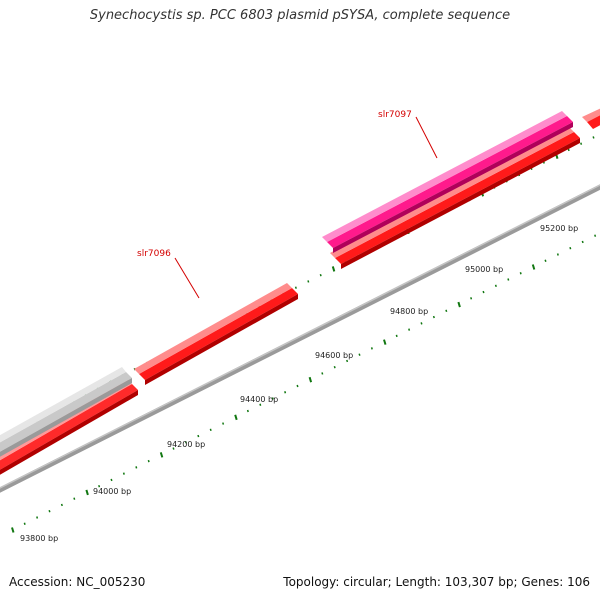 The height and width of the screenshot is (600, 600). I want to click on tick-label-94200: 94200 bp, so click(186, 444).